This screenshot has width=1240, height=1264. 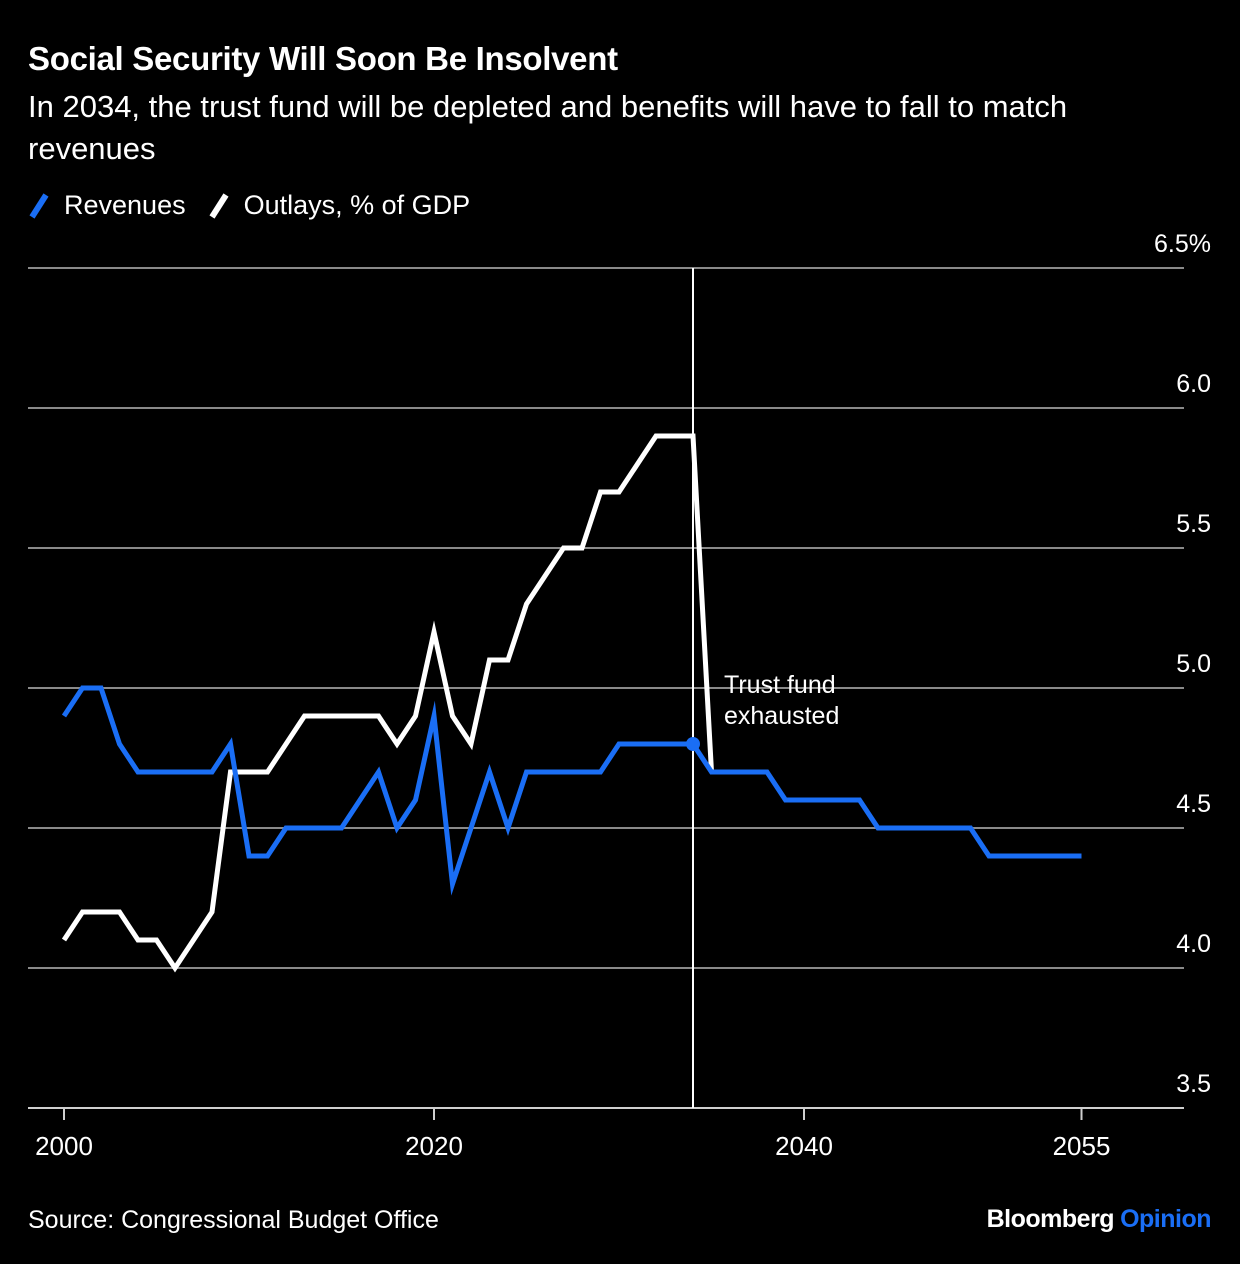 What do you see at coordinates (1193, 1084) in the screenshot?
I see `y-tick-label: 3.5` at bounding box center [1193, 1084].